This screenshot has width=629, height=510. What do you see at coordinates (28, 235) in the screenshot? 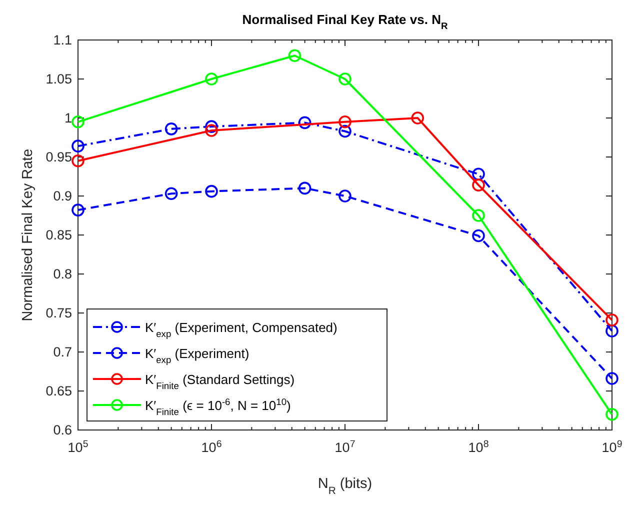
I see `y-axis-title: Normalised Final Key Rate` at bounding box center [28, 235].